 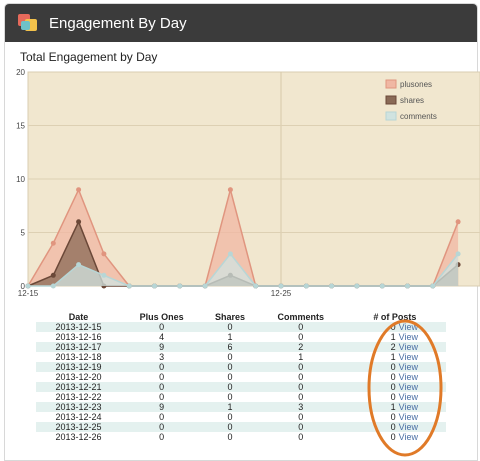 I want to click on table-row: 2013-12-15 0 0 0 0 View, so click(x=241, y=327).